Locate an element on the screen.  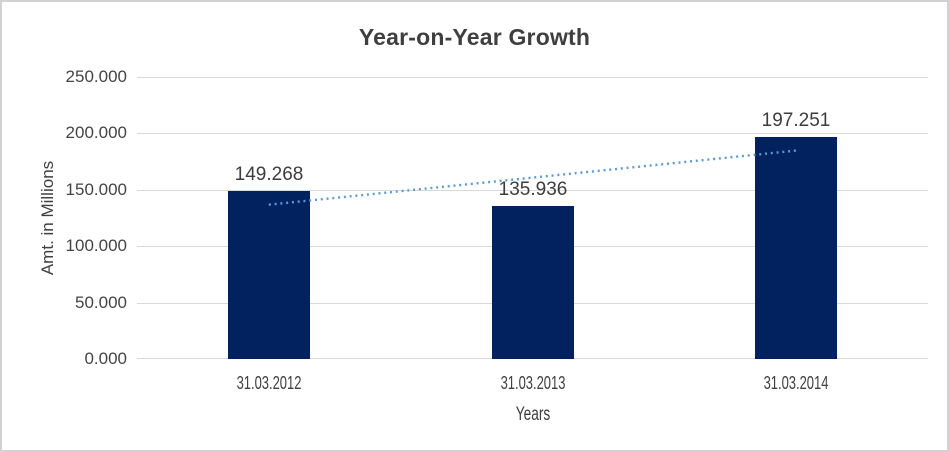
x-tick-label: 31.03.2012 is located at coordinates (269, 383).